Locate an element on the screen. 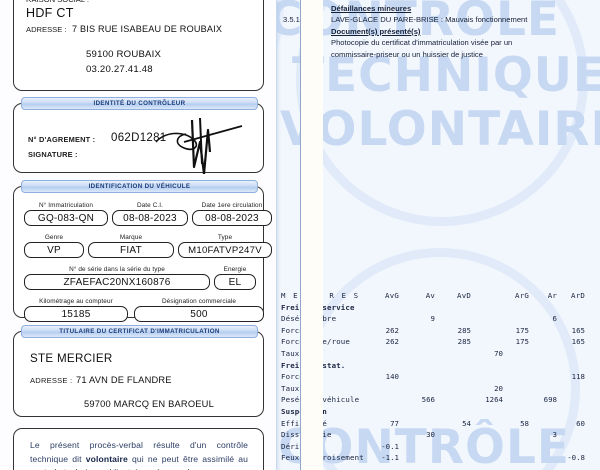 This screenshot has width=600, height=470. notice-line-2a: technique dit is located at coordinates (58, 458).